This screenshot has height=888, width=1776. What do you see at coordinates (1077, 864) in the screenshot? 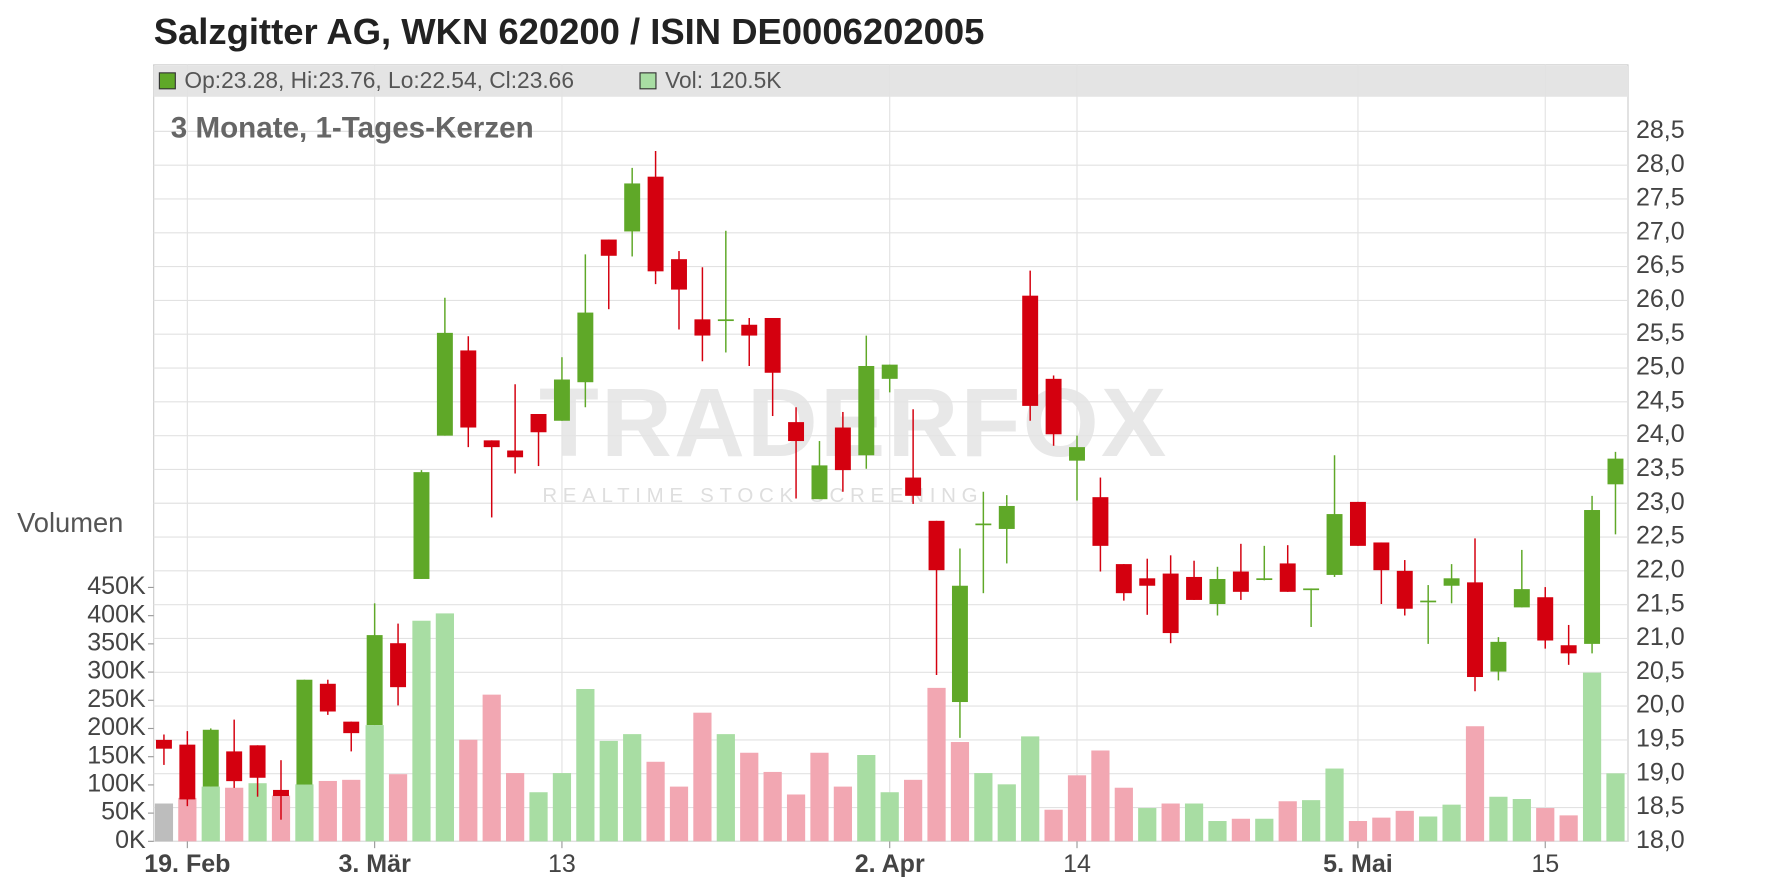
I see `x-tick-label: 14` at bounding box center [1077, 864].